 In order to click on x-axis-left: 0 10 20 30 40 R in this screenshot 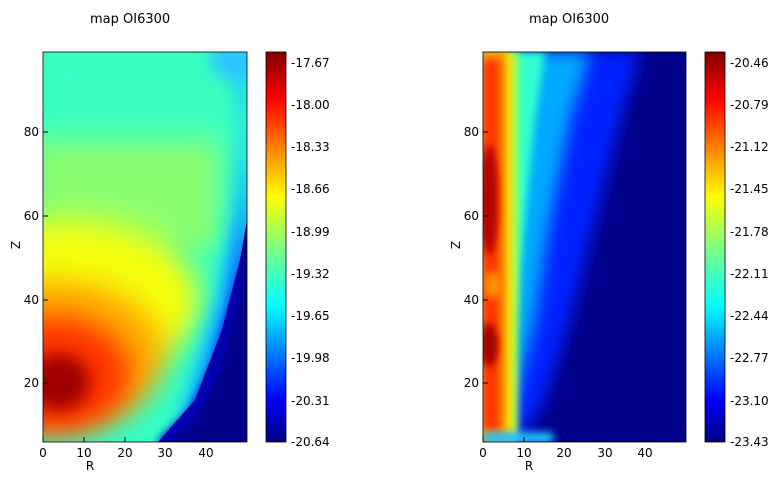, I will do `click(126, 455)`.